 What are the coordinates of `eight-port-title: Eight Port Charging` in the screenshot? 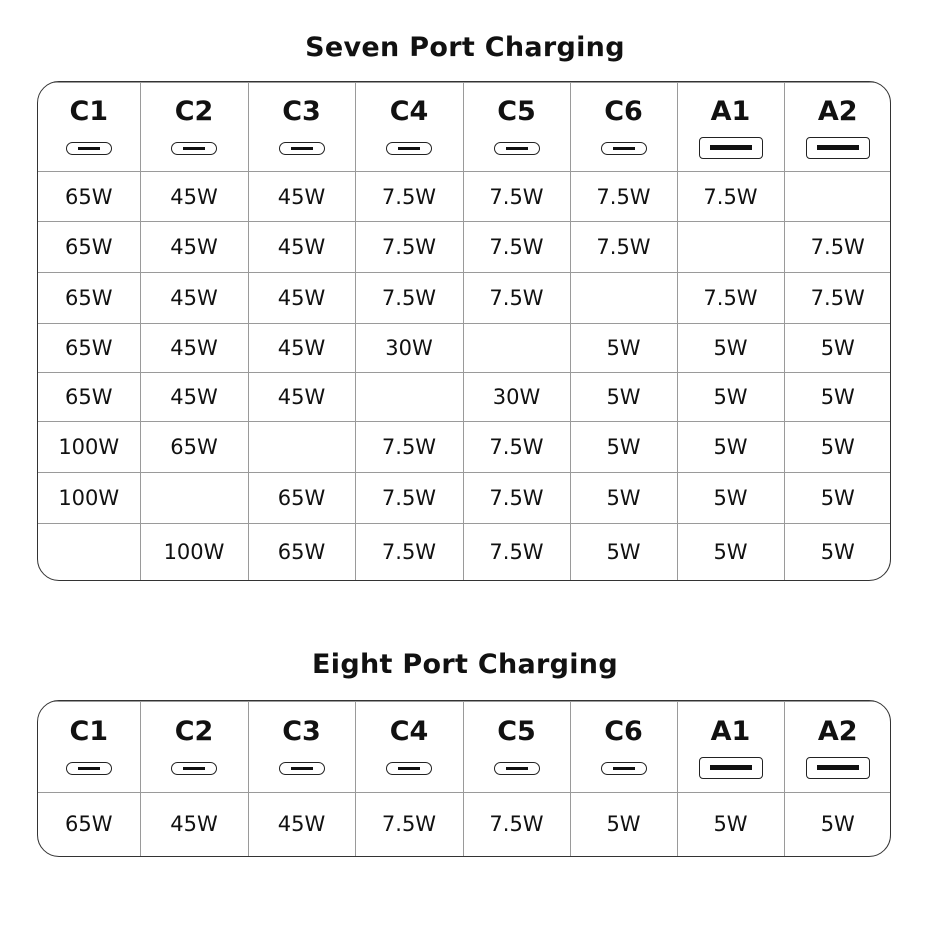 It's located at (465, 664).